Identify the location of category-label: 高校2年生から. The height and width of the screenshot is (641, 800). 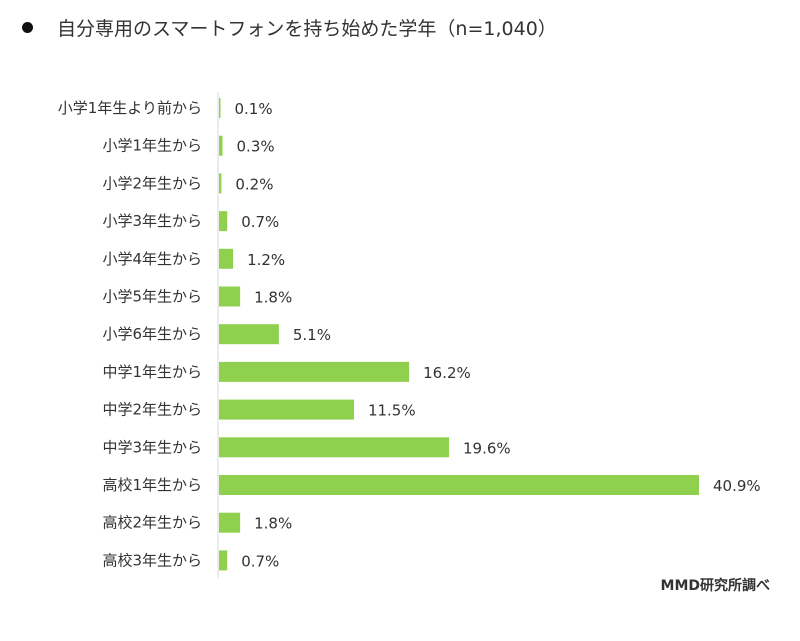
(152, 523).